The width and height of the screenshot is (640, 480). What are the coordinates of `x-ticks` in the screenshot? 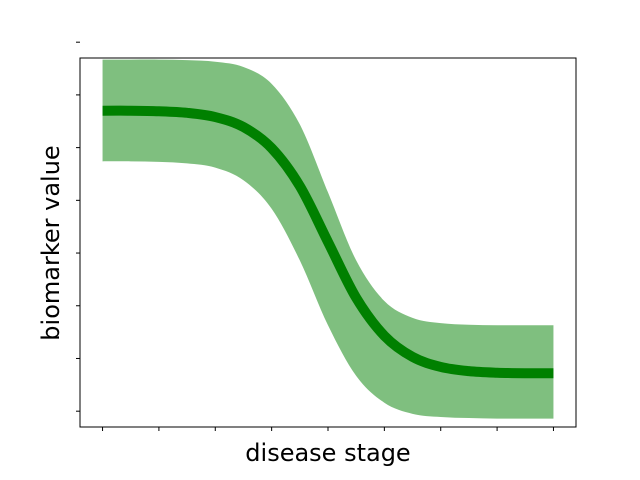 It's located at (328, 429).